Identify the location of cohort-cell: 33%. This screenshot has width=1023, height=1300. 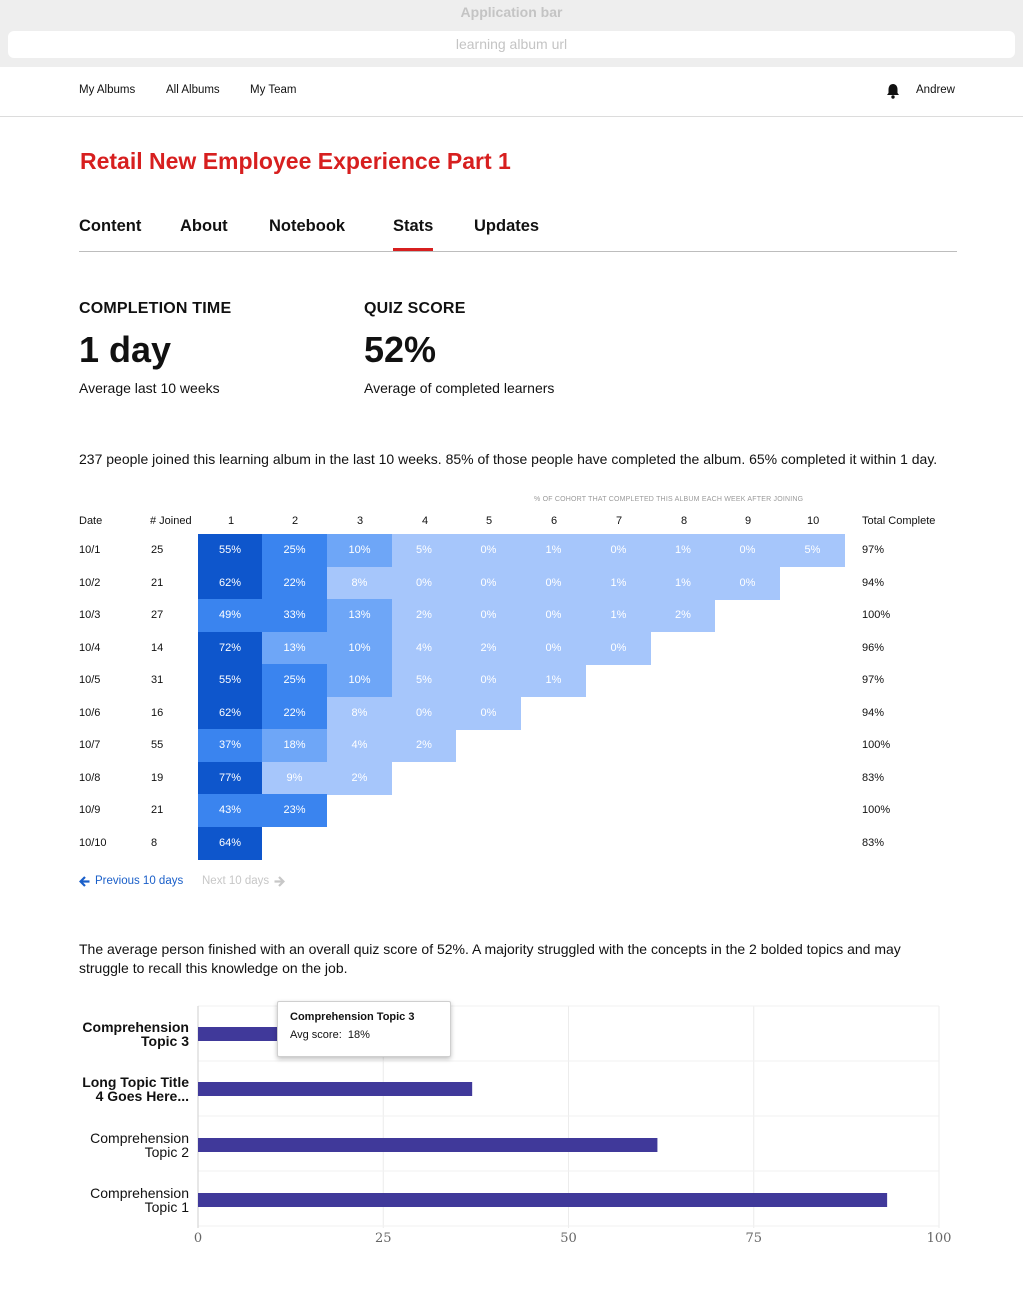
(294, 615).